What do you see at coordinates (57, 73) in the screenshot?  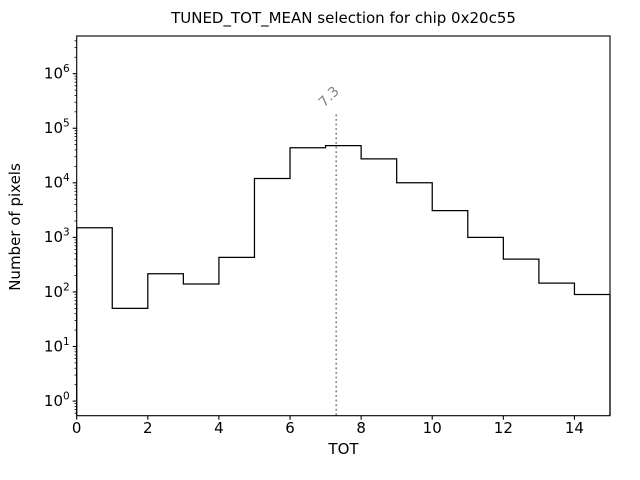 I see `y-tick-label: 10⁶` at bounding box center [57, 73].